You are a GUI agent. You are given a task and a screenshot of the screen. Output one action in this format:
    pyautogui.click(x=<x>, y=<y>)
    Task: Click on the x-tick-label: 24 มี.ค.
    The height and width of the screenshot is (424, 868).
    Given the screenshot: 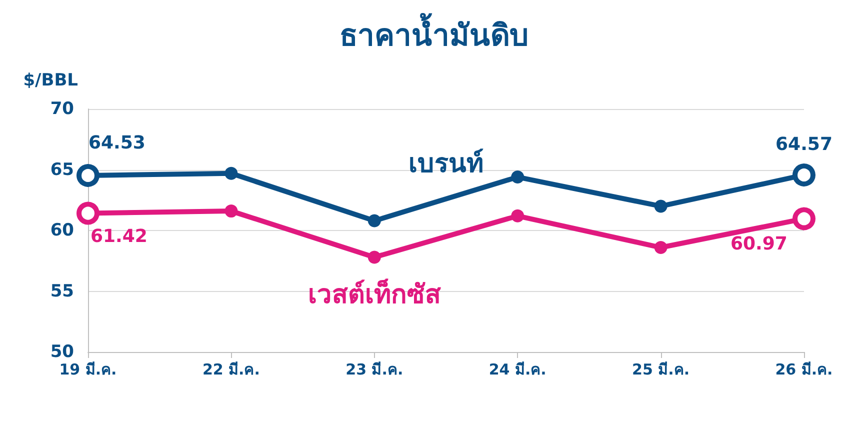 What is the action you would take?
    pyautogui.click(x=517, y=369)
    